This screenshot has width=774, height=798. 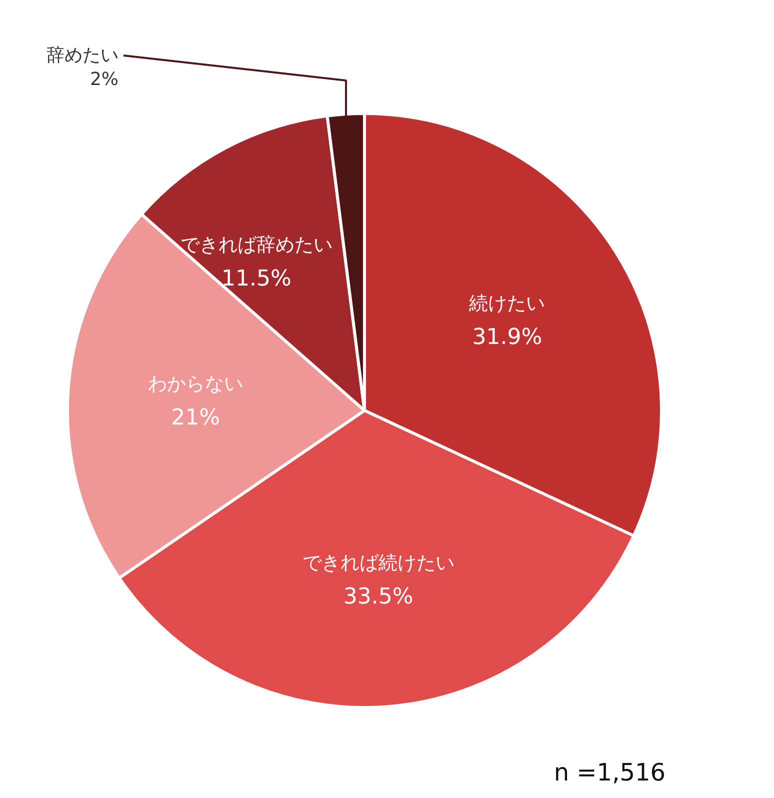 What do you see at coordinates (257, 279) in the screenshot?
I see `data-label: 11.5%` at bounding box center [257, 279].